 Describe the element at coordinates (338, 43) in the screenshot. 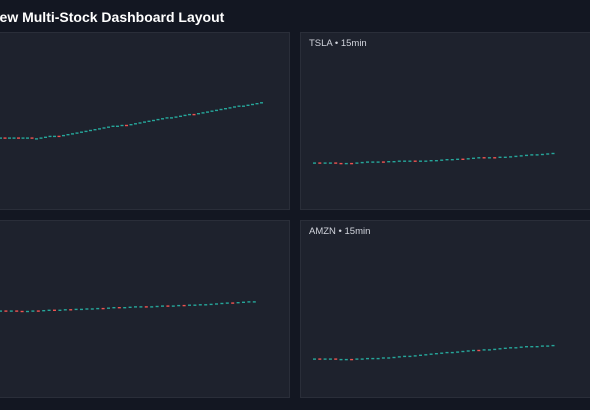

I see `panel-label-tsla: TSLA • 15min` at that location.